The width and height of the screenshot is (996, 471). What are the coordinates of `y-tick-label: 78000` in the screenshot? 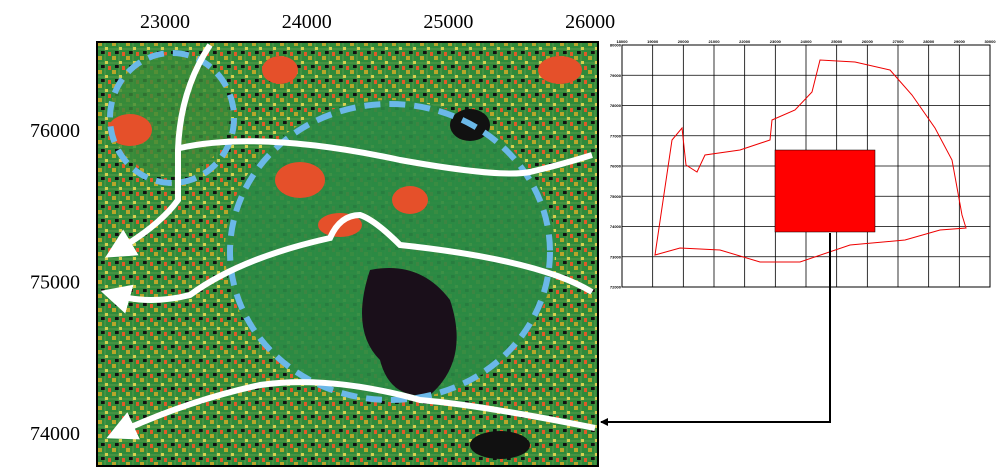 It's located at (616, 105).